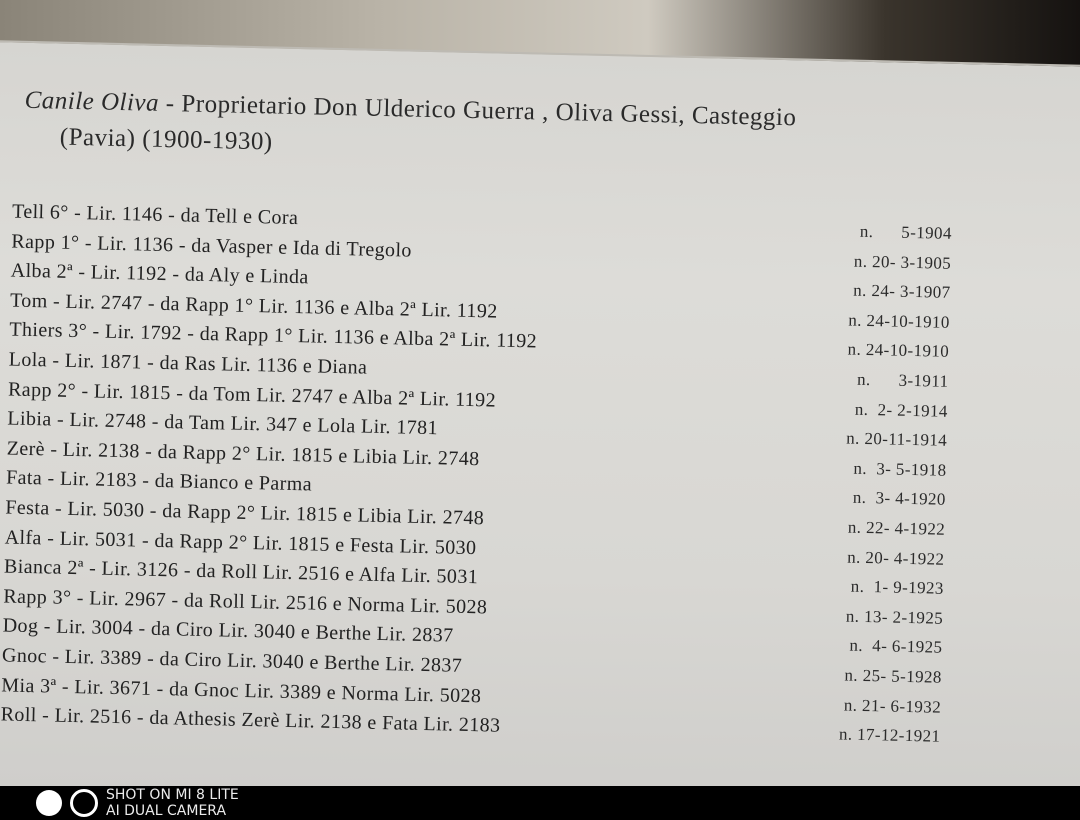 This screenshot has height=820, width=1080. What do you see at coordinates (897, 439) in the screenshot?
I see `entry-birth-date: n. 20-11-1914` at bounding box center [897, 439].